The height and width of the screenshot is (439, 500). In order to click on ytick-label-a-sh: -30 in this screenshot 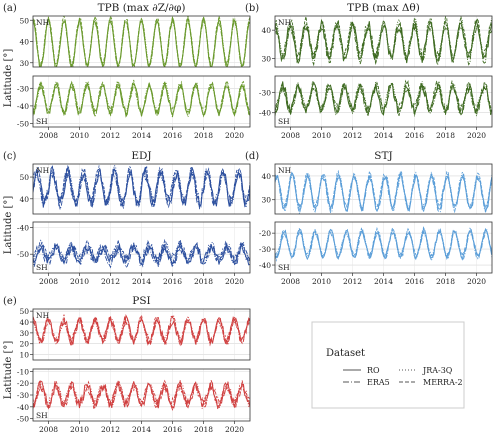, I will do `click(23, 88)`.